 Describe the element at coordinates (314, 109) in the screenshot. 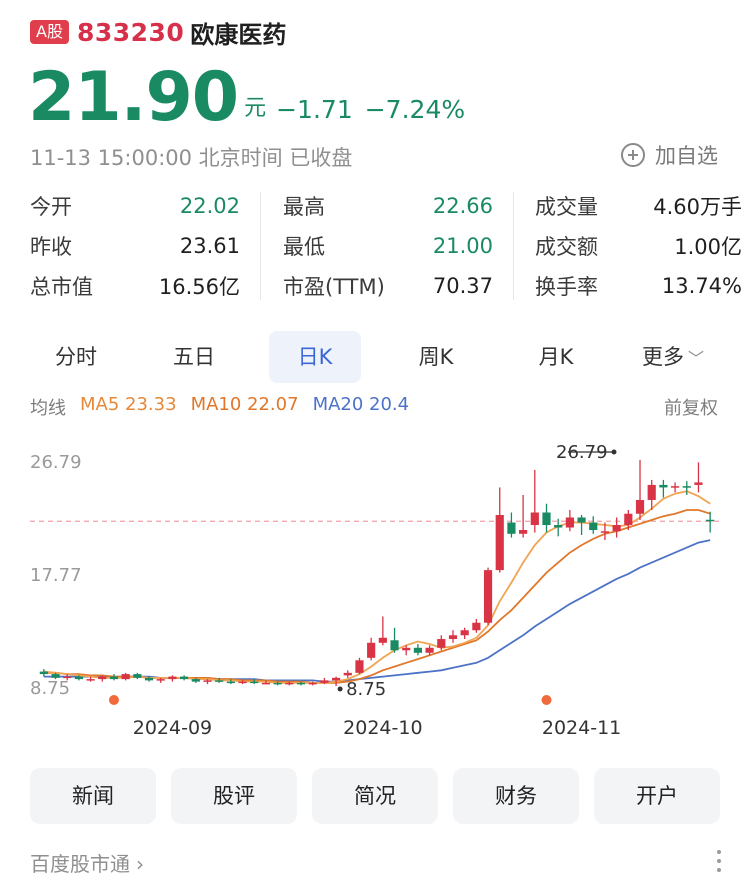

I see `price-change: −1.71` at that location.